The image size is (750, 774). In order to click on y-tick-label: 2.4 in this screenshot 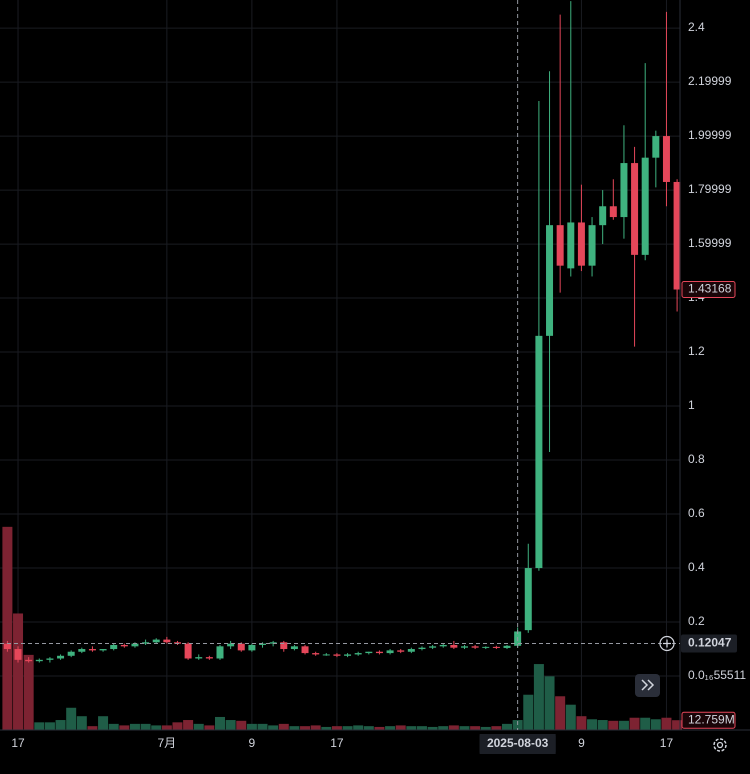, I will do `click(696, 27)`.